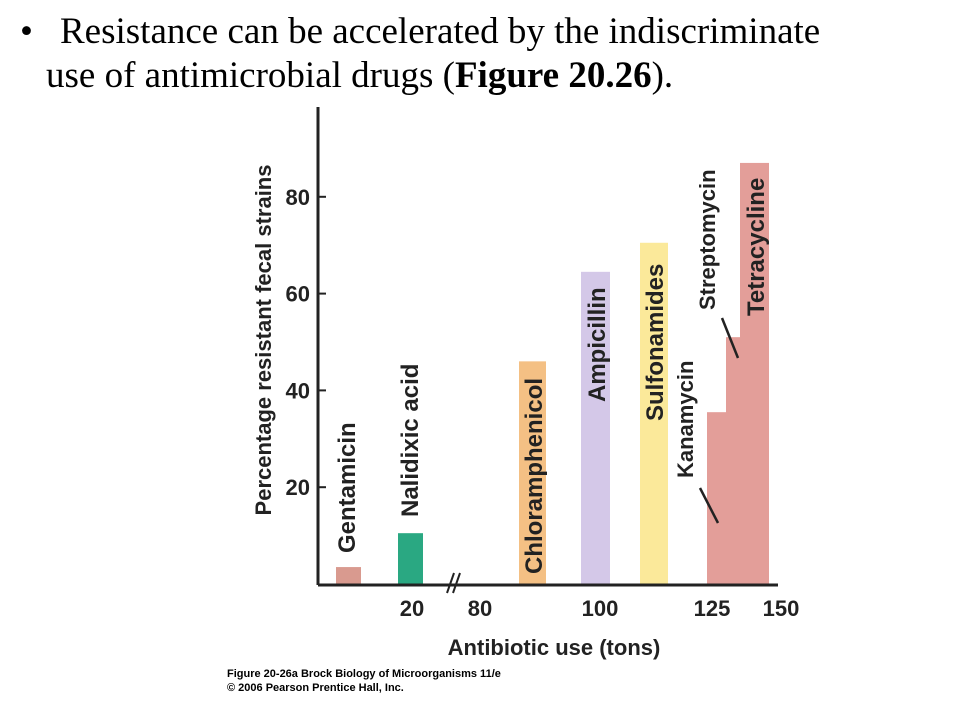 The width and height of the screenshot is (960, 720). Describe the element at coordinates (595, 427) in the screenshot. I see `bar-ampicillin` at that location.